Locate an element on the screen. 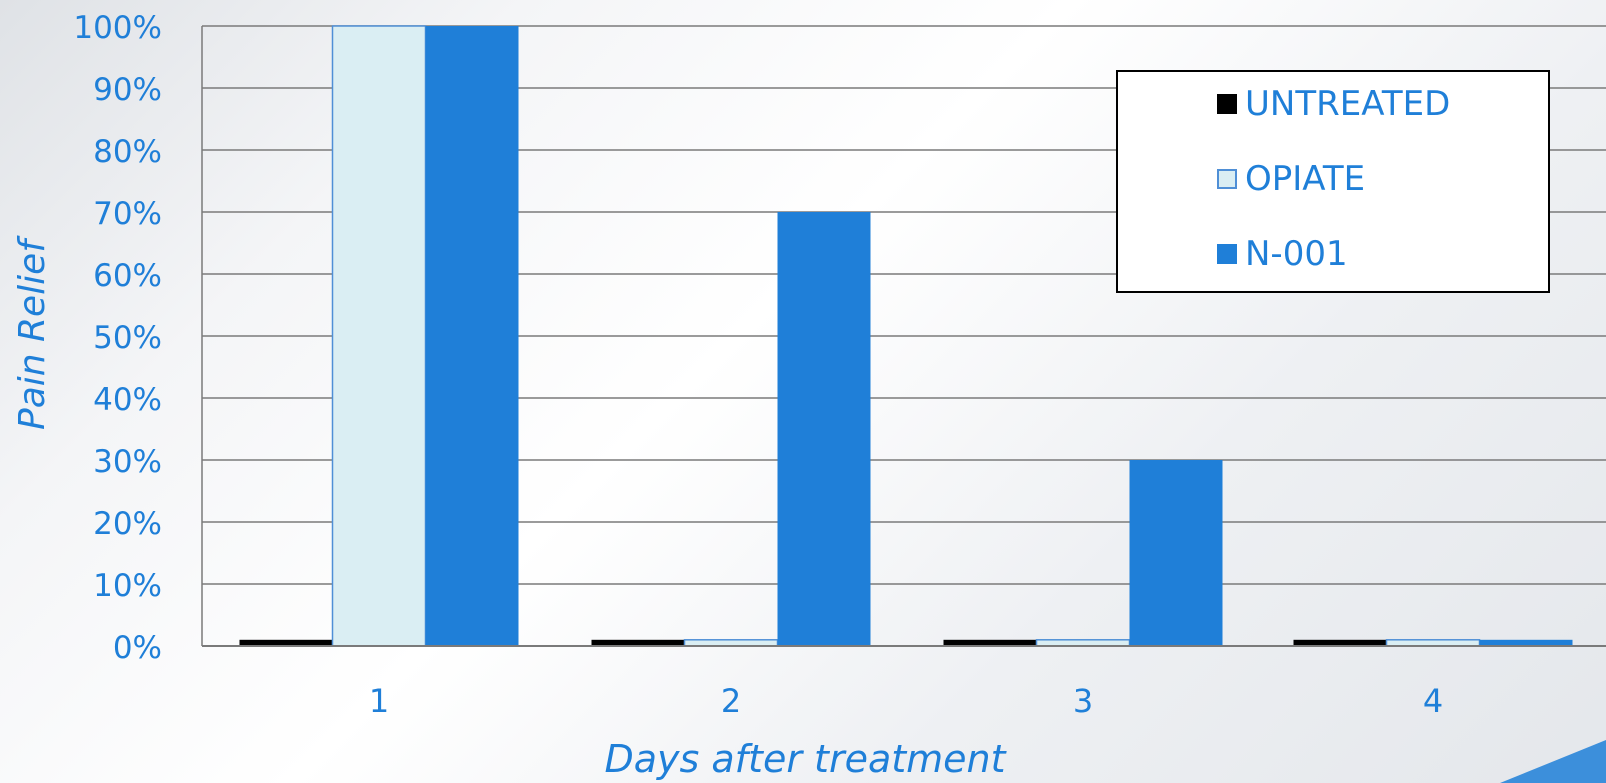  y-tick-label: 40% is located at coordinates (127, 400).